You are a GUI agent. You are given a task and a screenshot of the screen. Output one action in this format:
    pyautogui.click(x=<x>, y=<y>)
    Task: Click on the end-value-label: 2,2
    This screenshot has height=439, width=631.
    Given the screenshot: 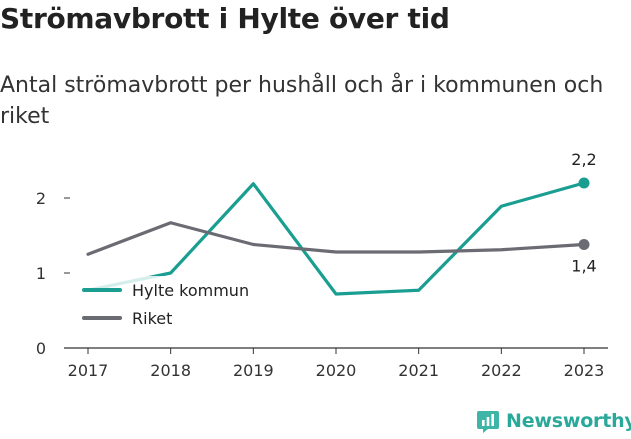 What is the action you would take?
    pyautogui.click(x=583, y=159)
    